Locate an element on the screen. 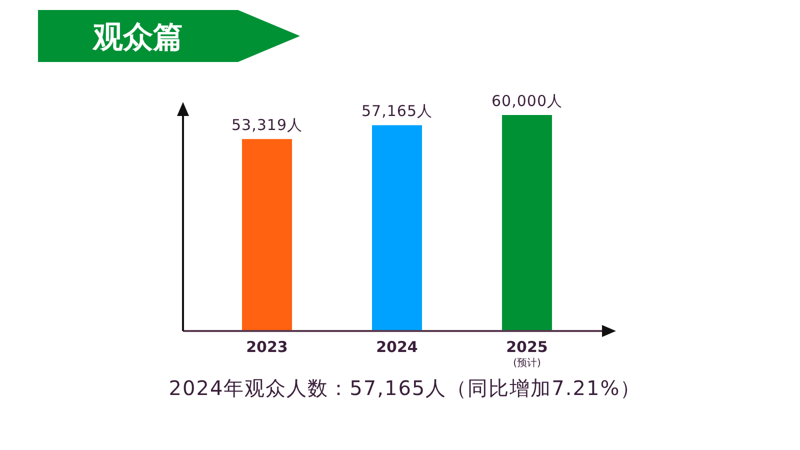 This screenshot has width=800, height=450. x-tick-label: 2024 is located at coordinates (397, 347).